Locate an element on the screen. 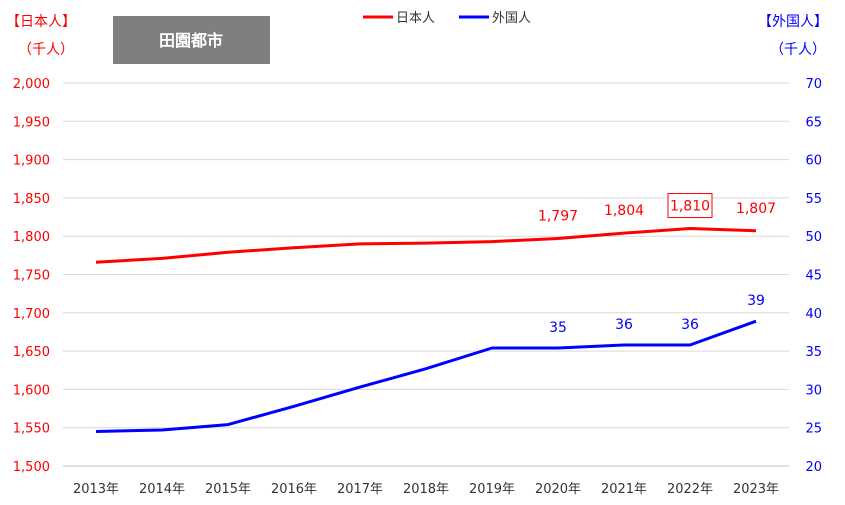  left-tick-label: 1,950 is located at coordinates (31, 122).